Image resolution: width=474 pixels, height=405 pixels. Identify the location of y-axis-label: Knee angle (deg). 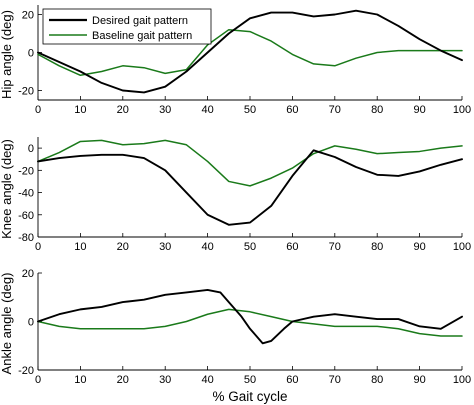
(7, 189).